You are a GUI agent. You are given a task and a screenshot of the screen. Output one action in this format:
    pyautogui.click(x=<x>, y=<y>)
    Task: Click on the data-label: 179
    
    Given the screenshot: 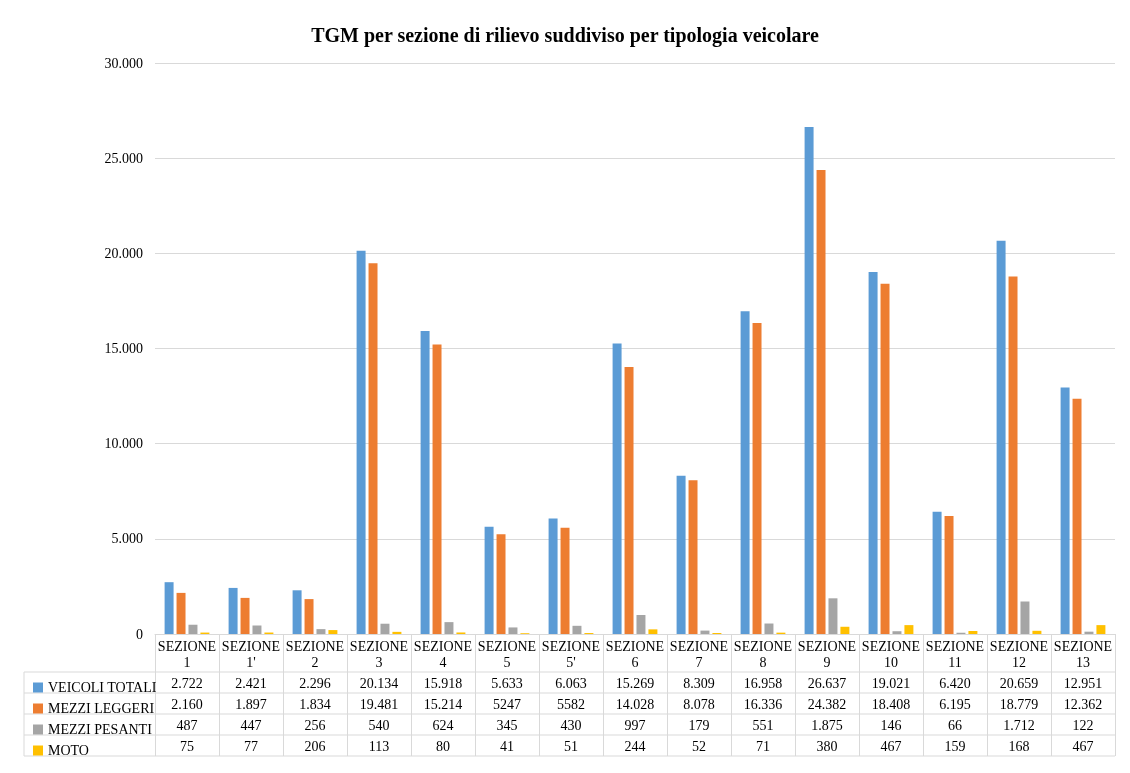 What is the action you would take?
    pyautogui.click(x=699, y=725)
    